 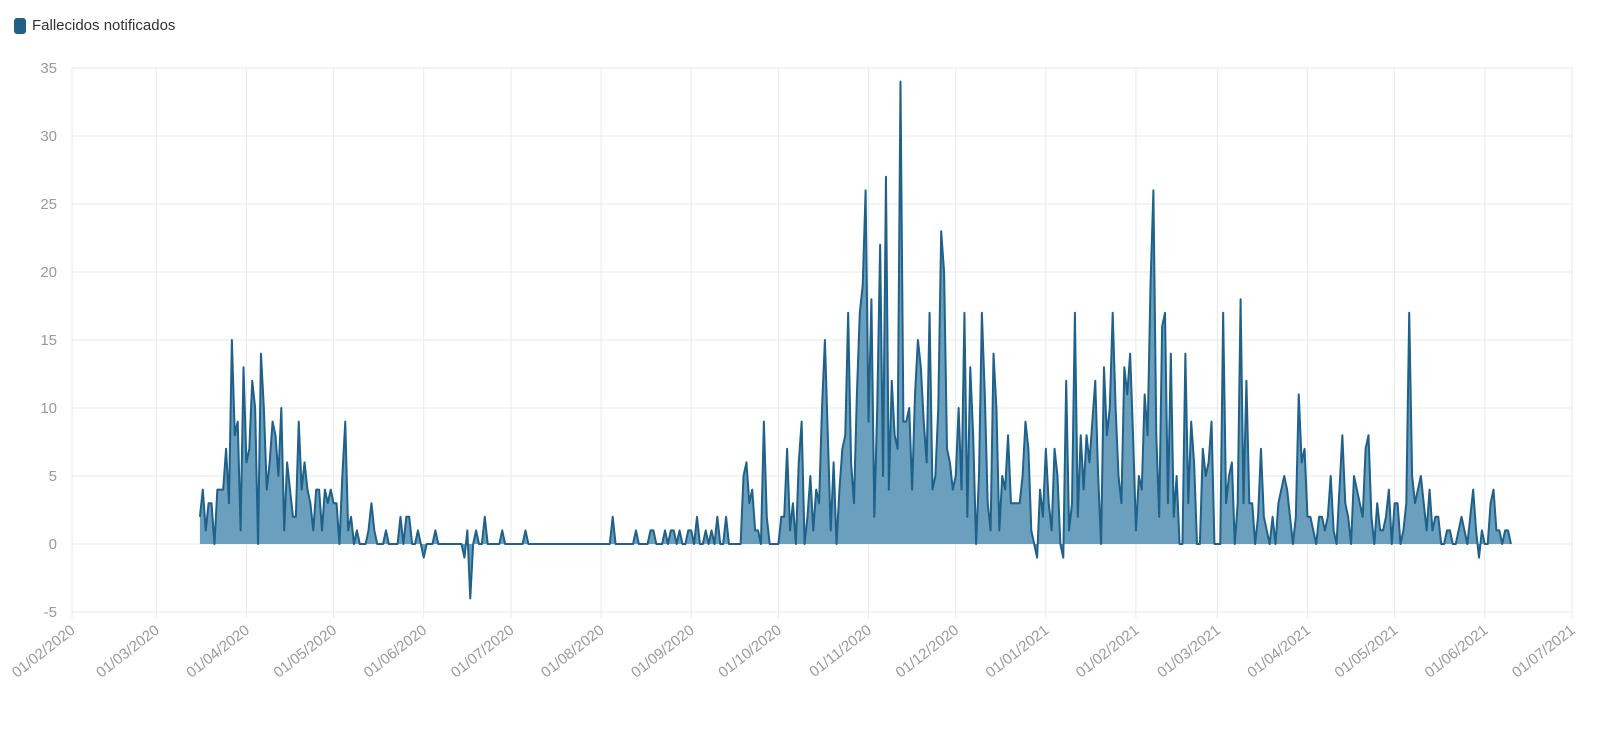 I want to click on y-tick-label: 30, so click(x=48, y=136).